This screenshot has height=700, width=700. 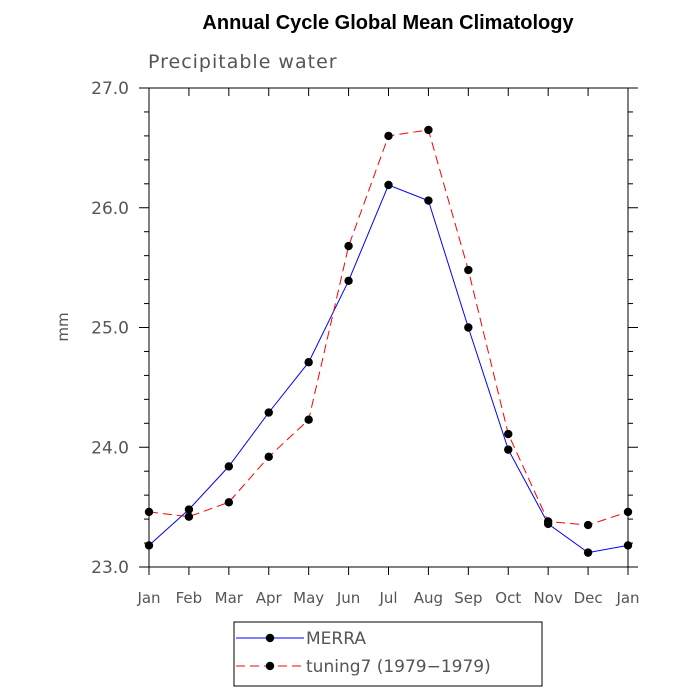 What do you see at coordinates (588, 598) in the screenshot?
I see `x-tick-label: Dec` at bounding box center [588, 598].